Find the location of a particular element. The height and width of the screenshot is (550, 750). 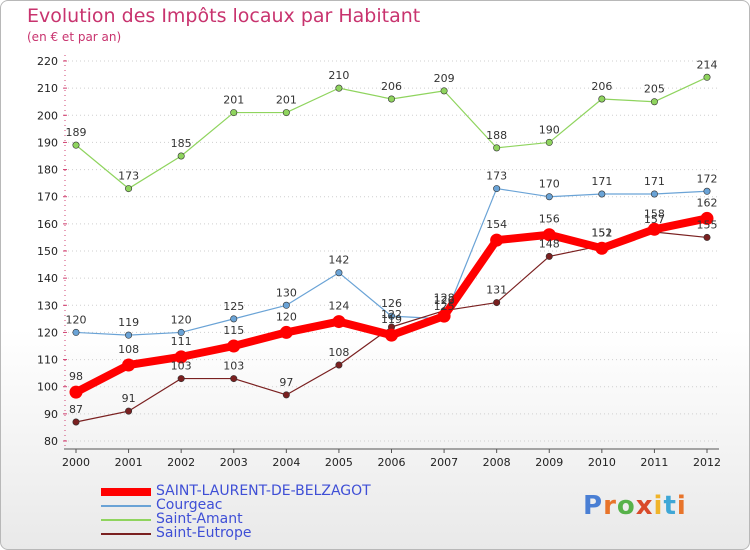

x-tick-label: 2008 is located at coordinates (497, 462).